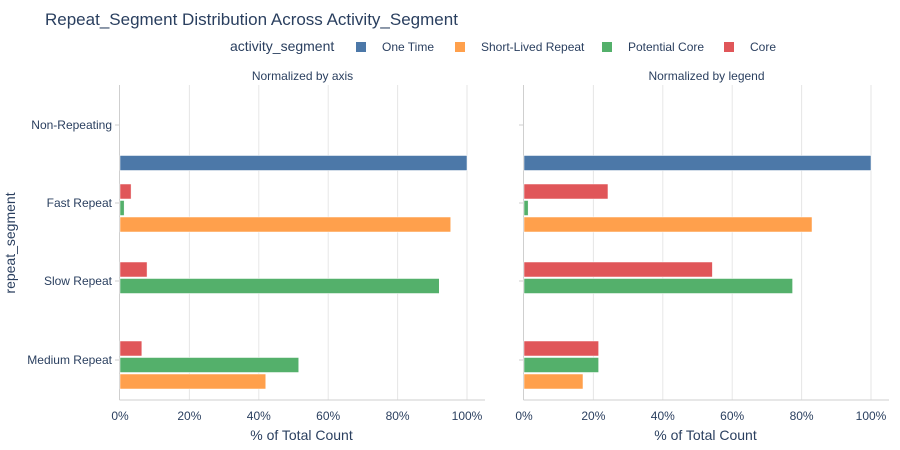 The image size is (900, 450). Describe the element at coordinates (763, 47) in the screenshot. I see `legend-label-core: Core` at that location.